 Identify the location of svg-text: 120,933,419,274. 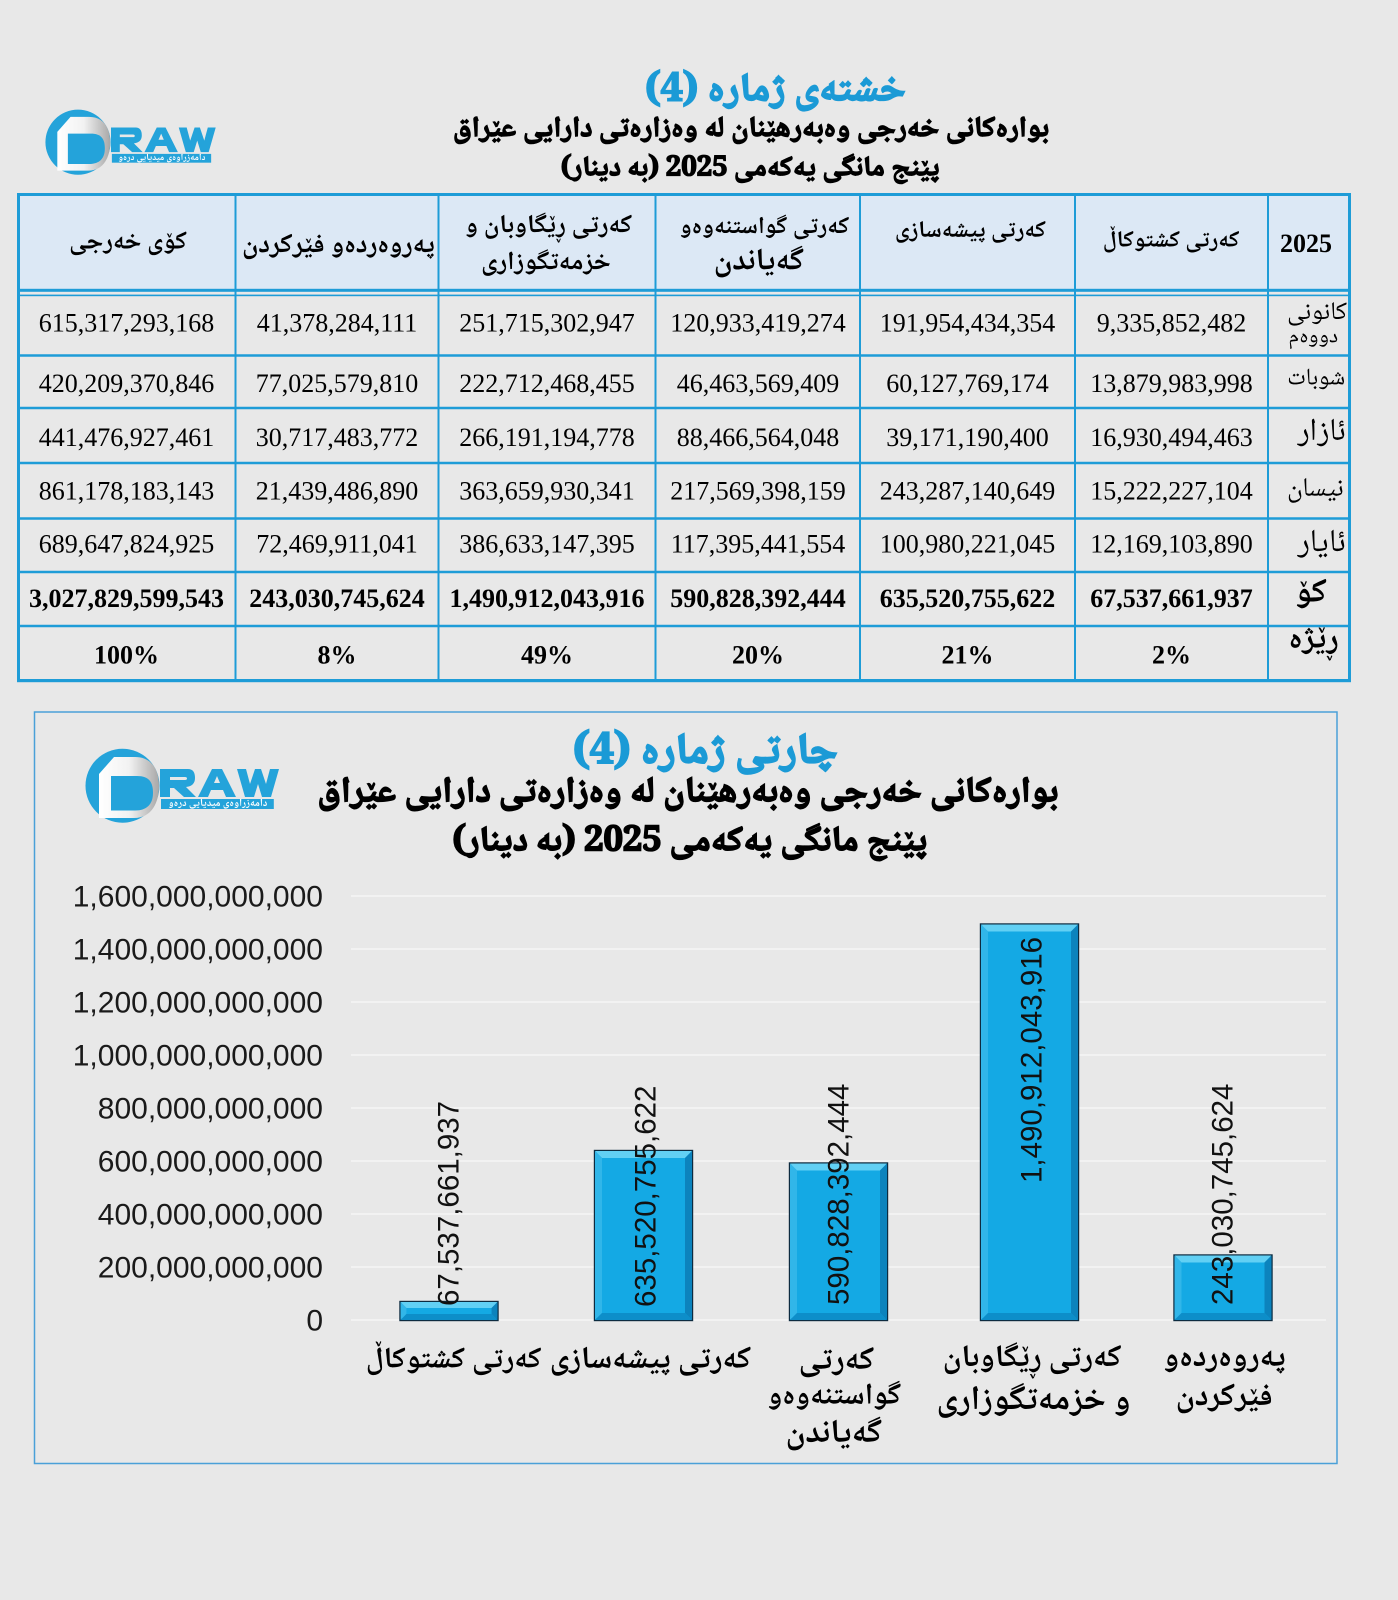
(758, 323).